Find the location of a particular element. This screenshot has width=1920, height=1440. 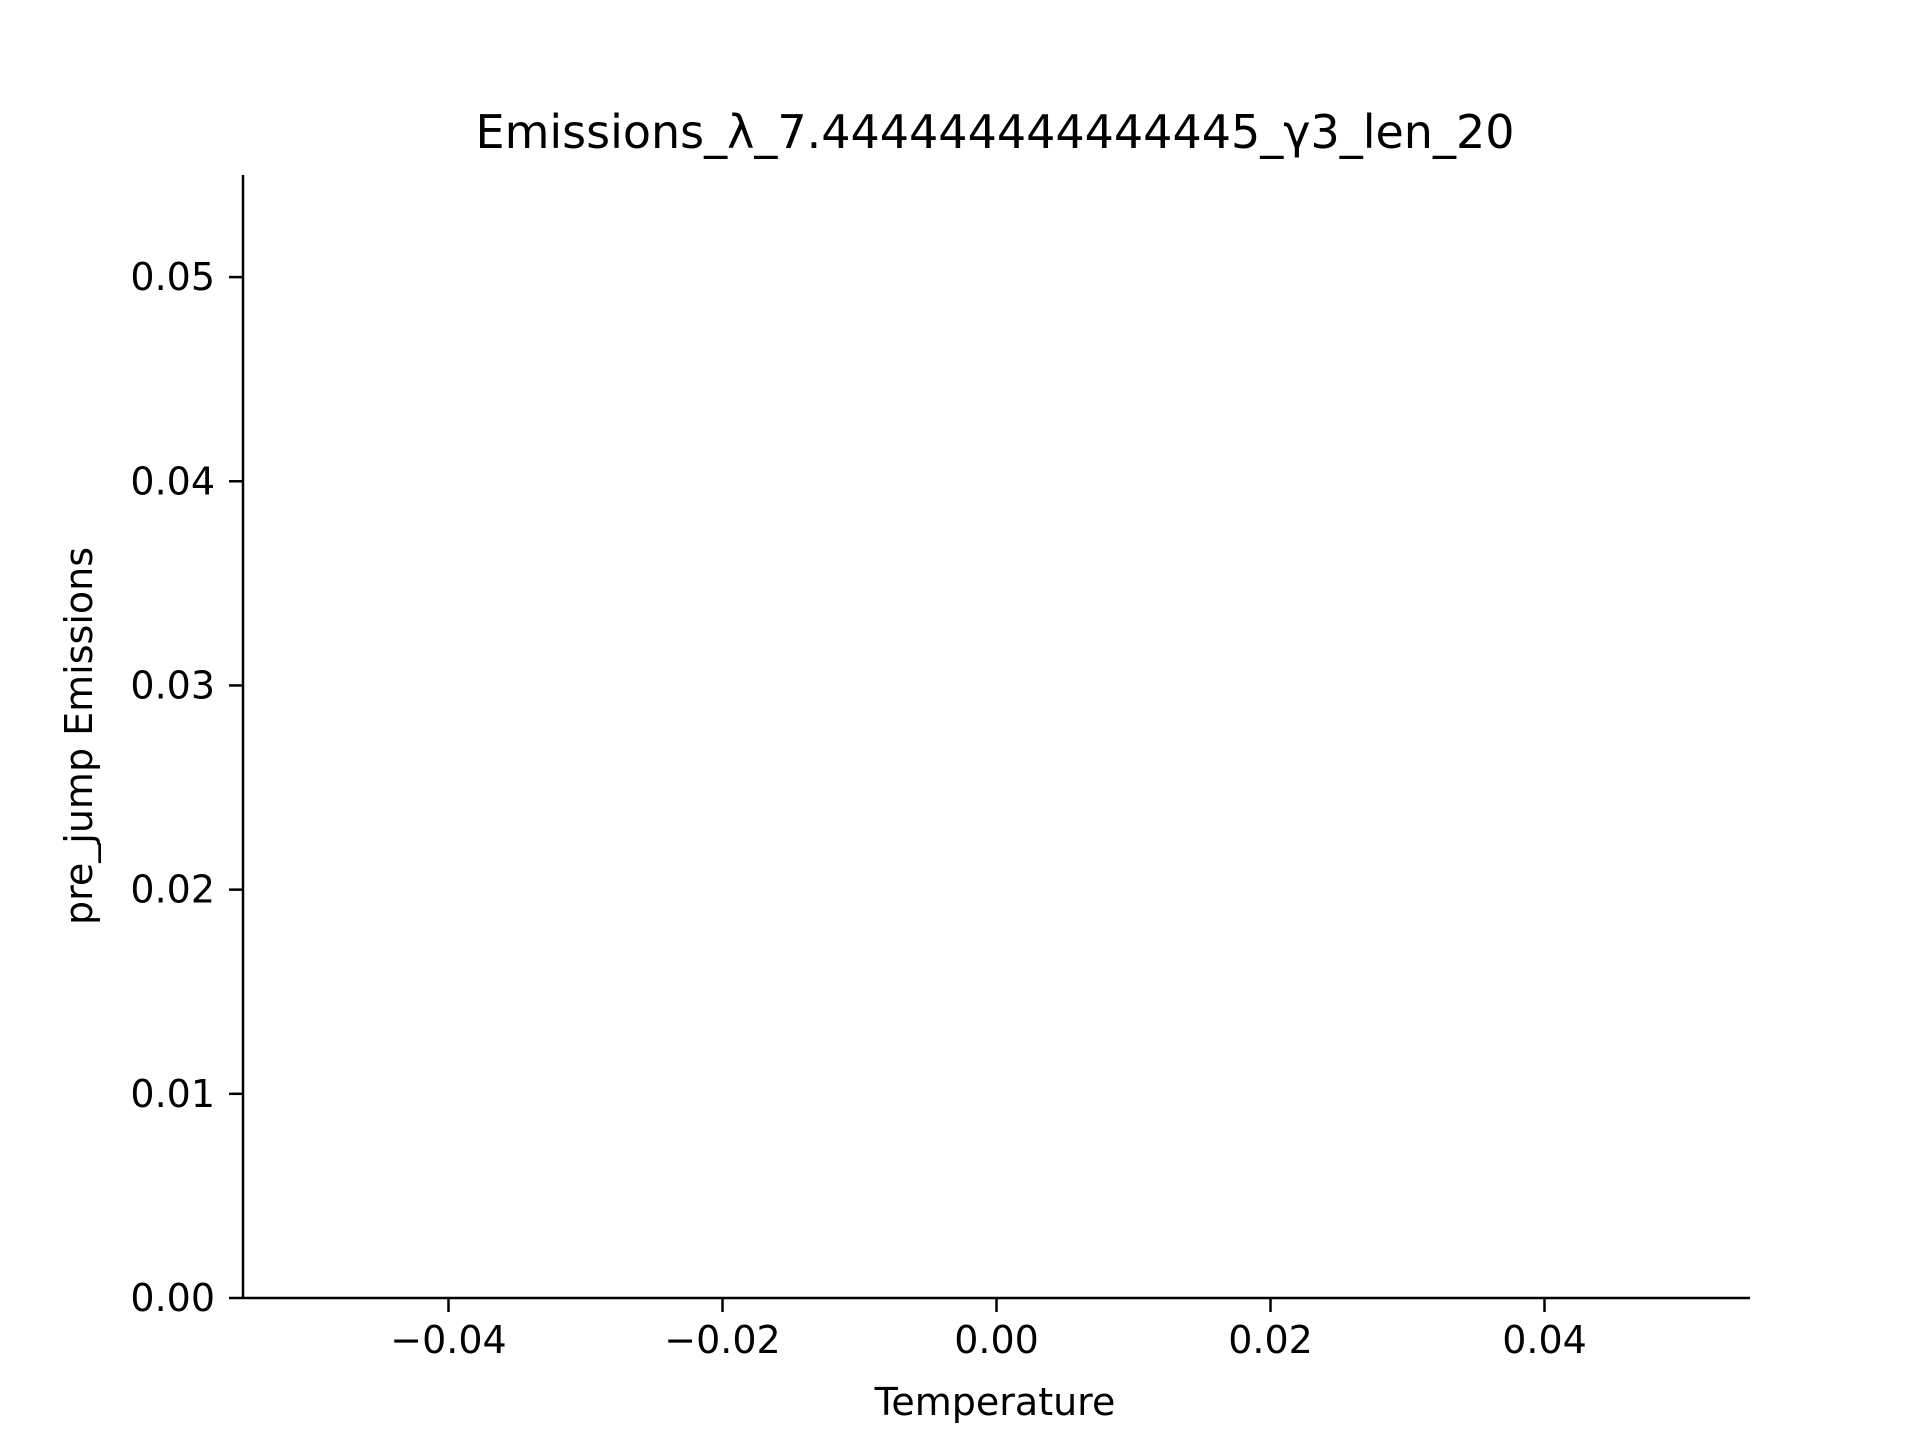

x-tick-label: 0.00 is located at coordinates (996, 1340).